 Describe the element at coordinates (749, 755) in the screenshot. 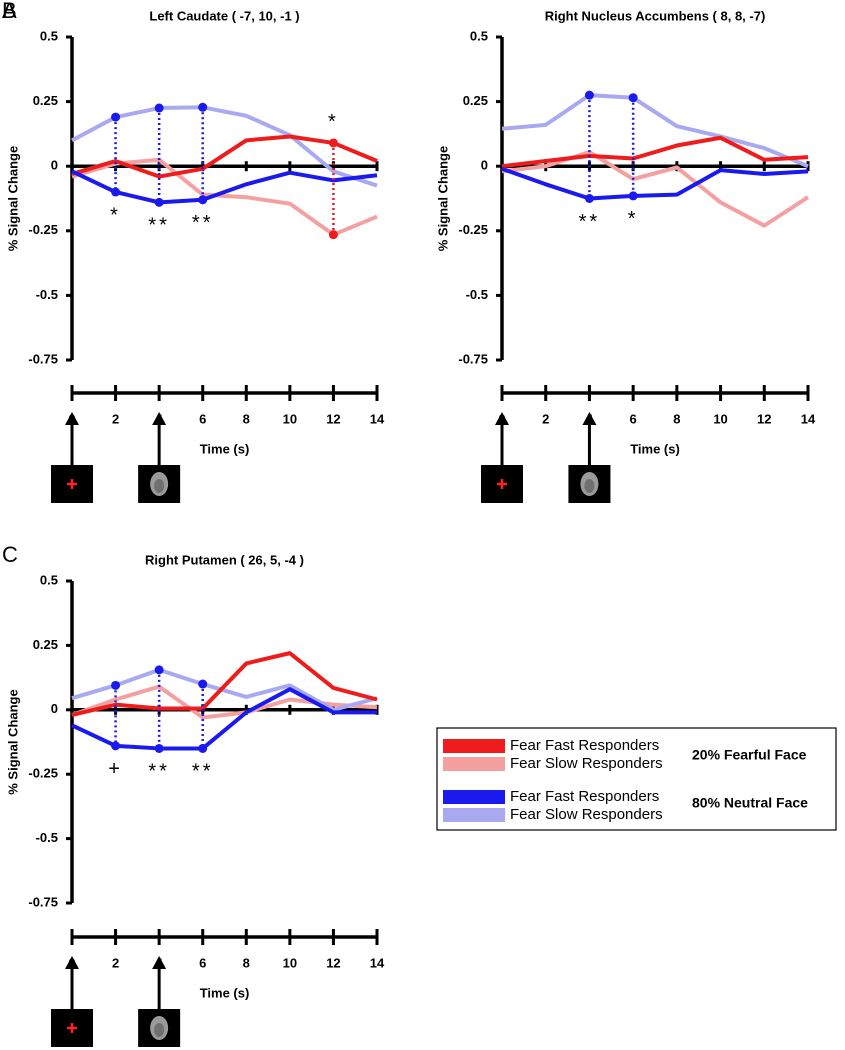

I see `legend-group-label: 20% Fearful Face` at that location.